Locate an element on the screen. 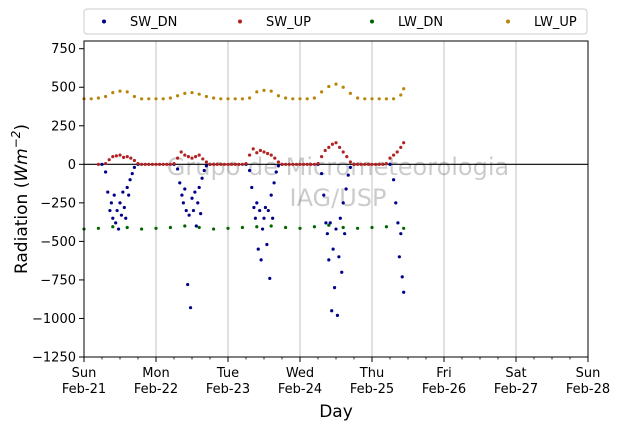 This screenshot has width=622, height=431. x-axis-title: Day is located at coordinates (336, 412).